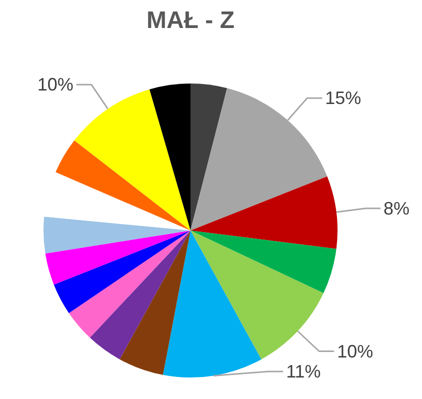 The image size is (422, 399). Describe the element at coordinates (397, 208) in the screenshot. I see `data-label: 8%` at that location.